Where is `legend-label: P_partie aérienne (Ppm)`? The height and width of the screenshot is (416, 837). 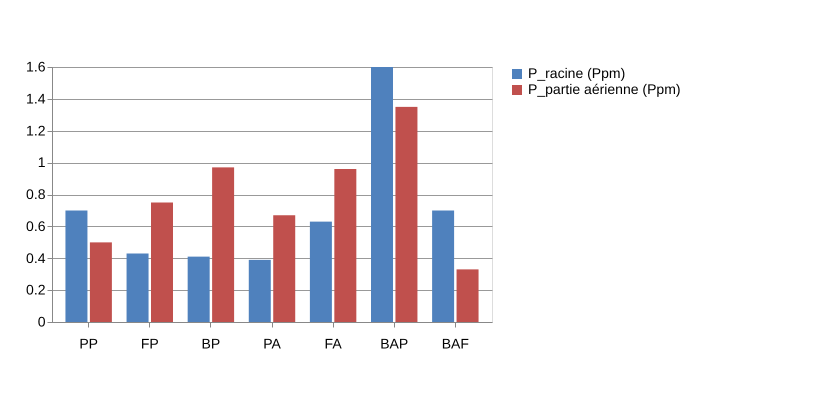
legend-label: P_partie aérienne (Ppm) is located at coordinates (604, 89).